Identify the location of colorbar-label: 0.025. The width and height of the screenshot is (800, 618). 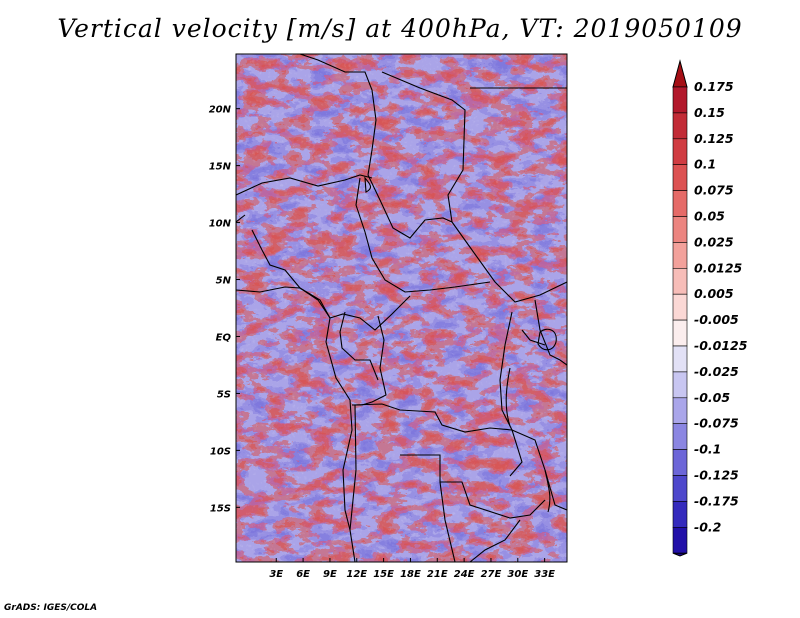
(714, 241).